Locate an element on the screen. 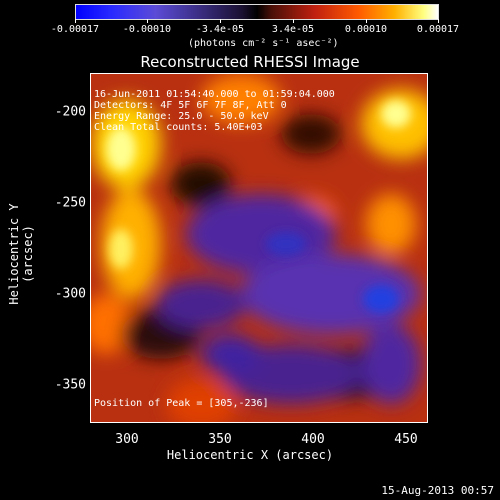 Image resolution: width=500 pixels, height=500 pixels. x-tick-label: 450 is located at coordinates (406, 439).